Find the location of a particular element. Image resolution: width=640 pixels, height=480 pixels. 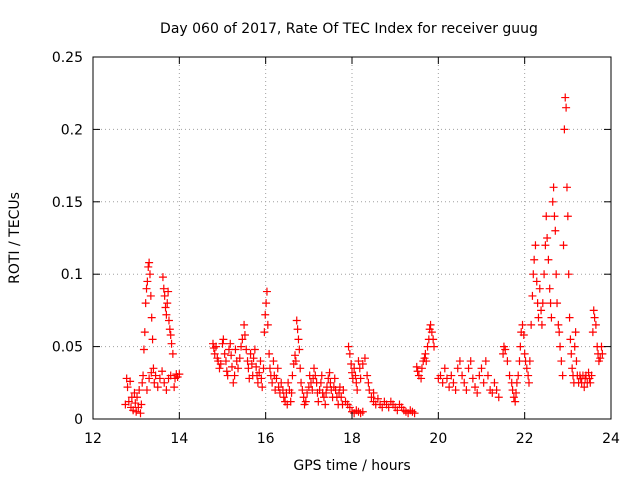

y-tick-label: 0.2 is located at coordinates (72, 130).